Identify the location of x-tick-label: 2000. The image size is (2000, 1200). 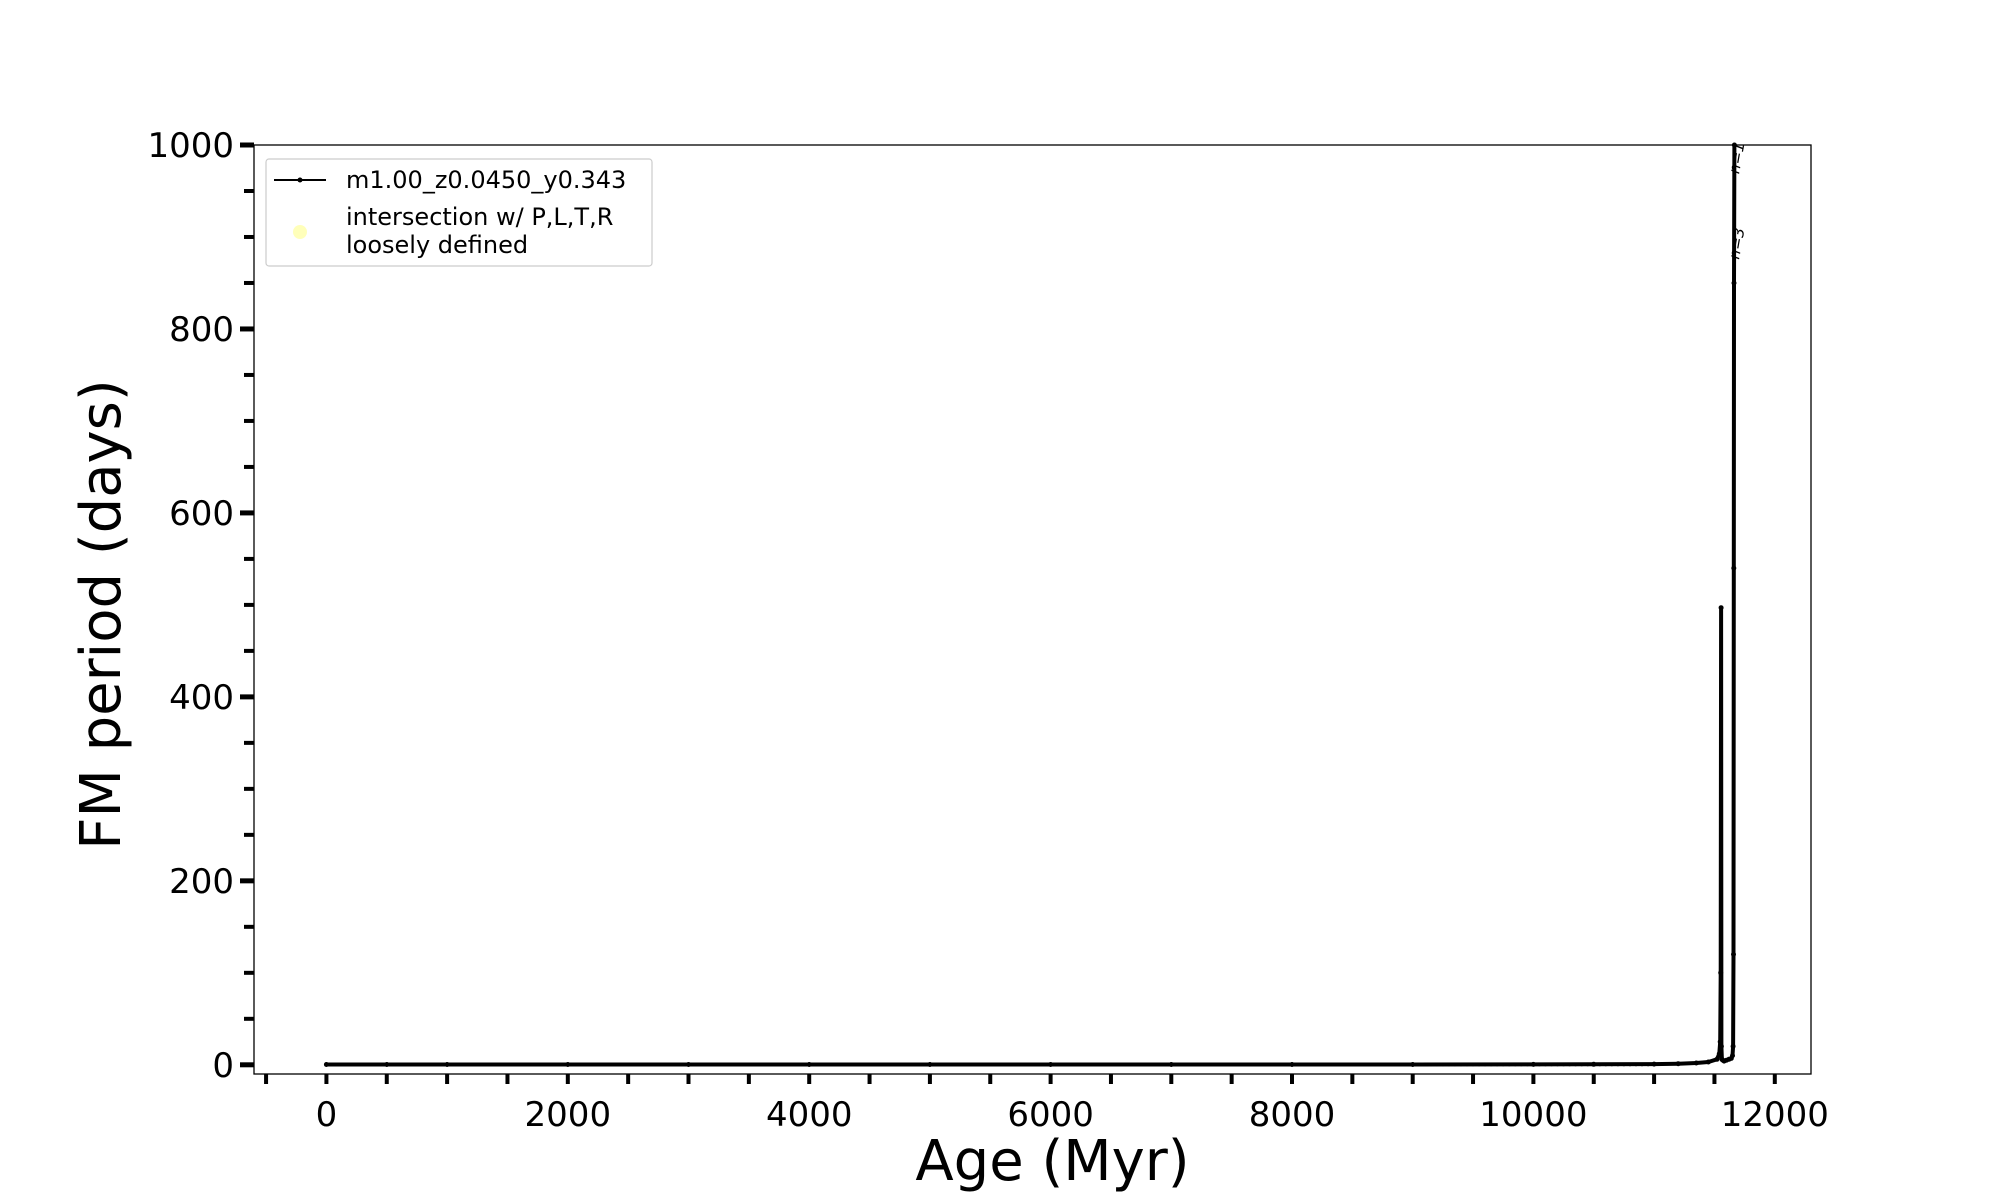
(568, 1115).